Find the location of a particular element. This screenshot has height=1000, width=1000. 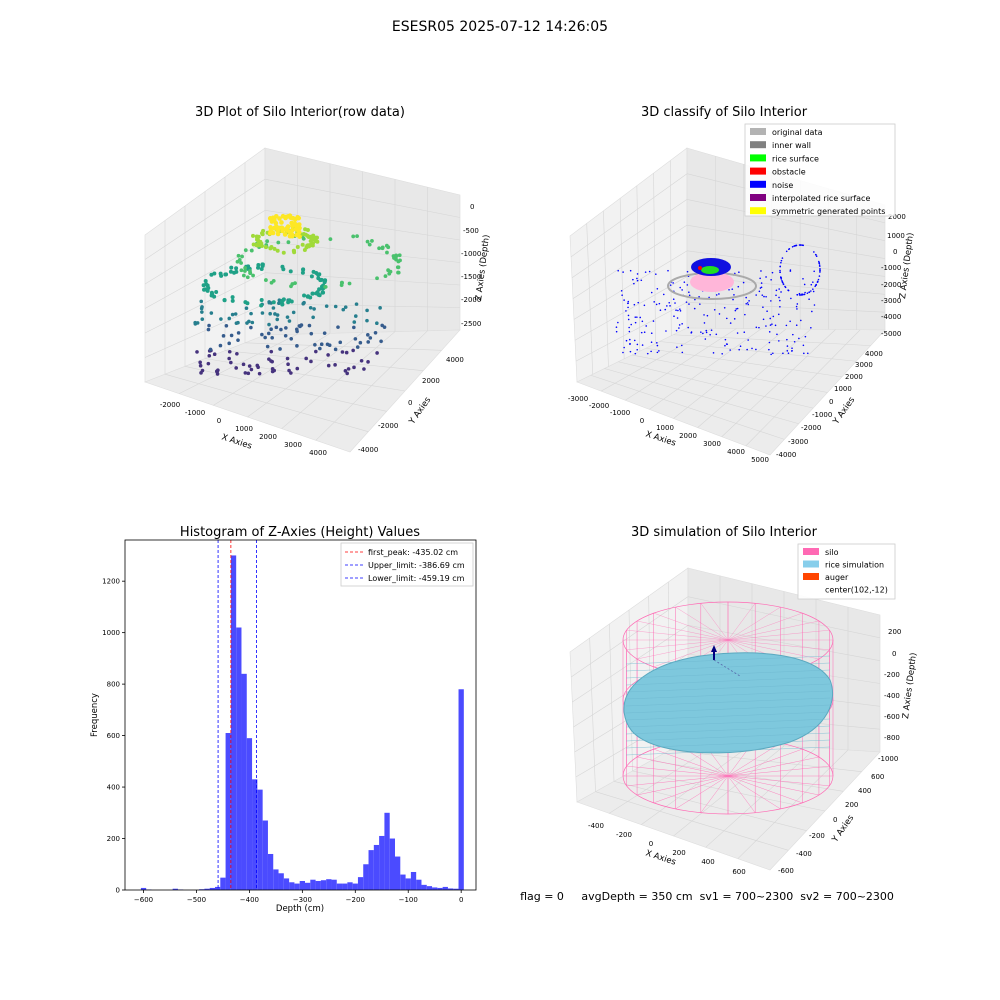

classify-x-tick: -2000 is located at coordinates (599, 406).